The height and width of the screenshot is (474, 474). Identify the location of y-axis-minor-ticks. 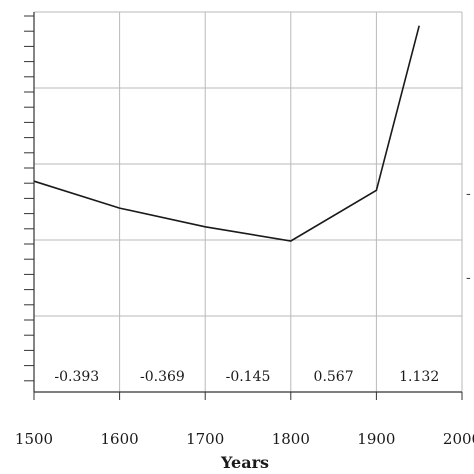
(29, 198).